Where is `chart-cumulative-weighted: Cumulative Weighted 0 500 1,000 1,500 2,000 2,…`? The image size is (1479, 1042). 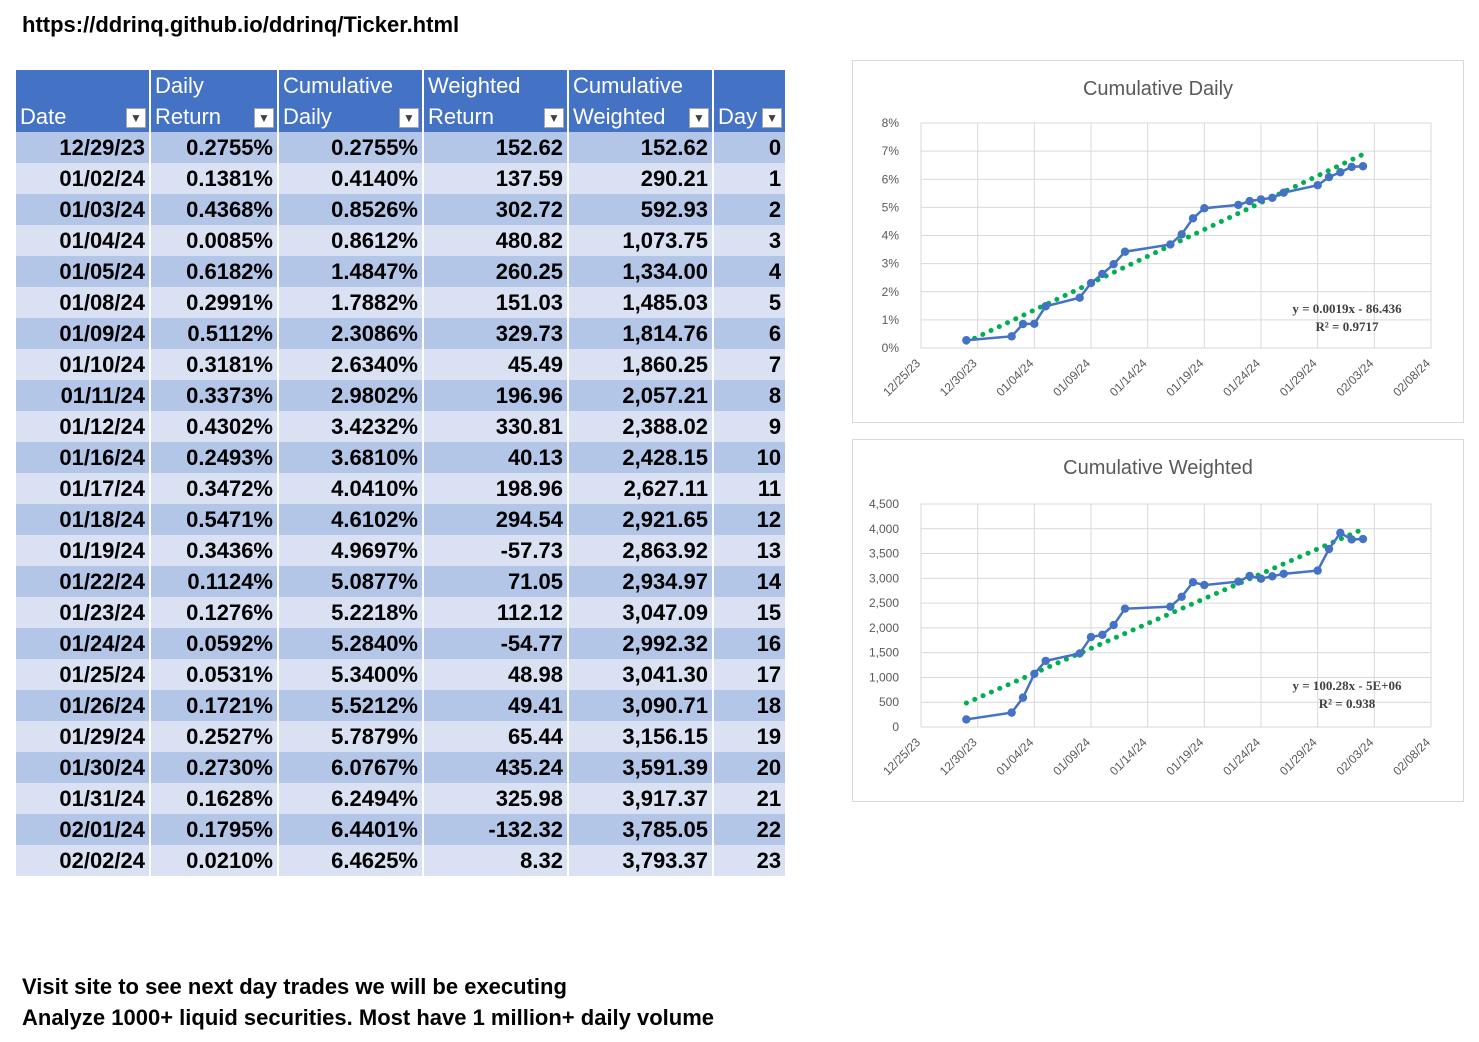
chart-cumulative-weighted: Cumulative Weighted 0 500 1,000 1,500 2,000 2,… is located at coordinates (1158, 620).